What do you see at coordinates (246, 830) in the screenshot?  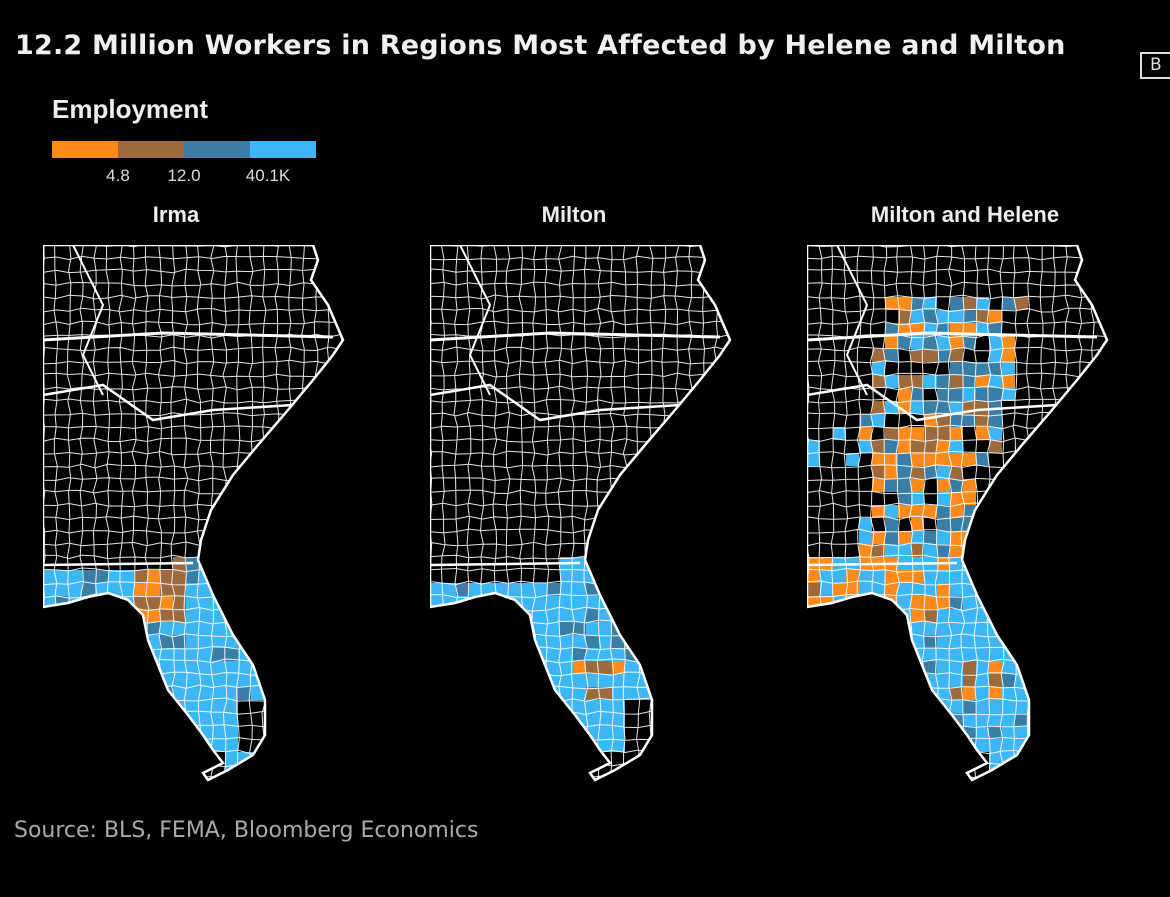 I see `source-note: Source: BLS, FEMA, Bloomberg Economics` at bounding box center [246, 830].